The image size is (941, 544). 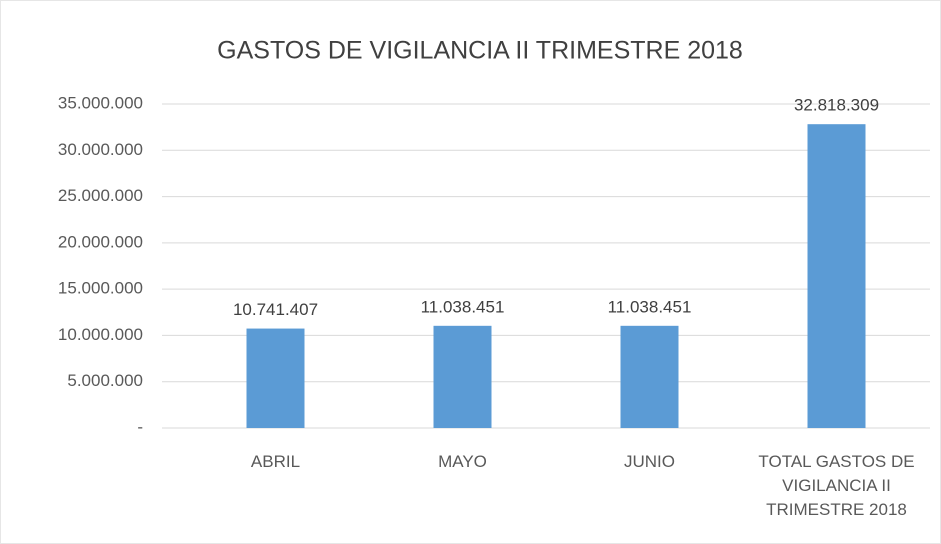 I want to click on x-tick-label: ABRIL, so click(x=275, y=461).